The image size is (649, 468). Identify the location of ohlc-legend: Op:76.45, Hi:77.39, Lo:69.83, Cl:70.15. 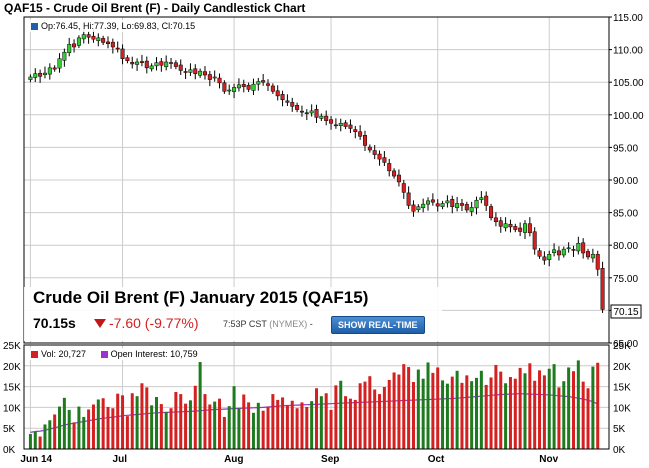
(113, 26).